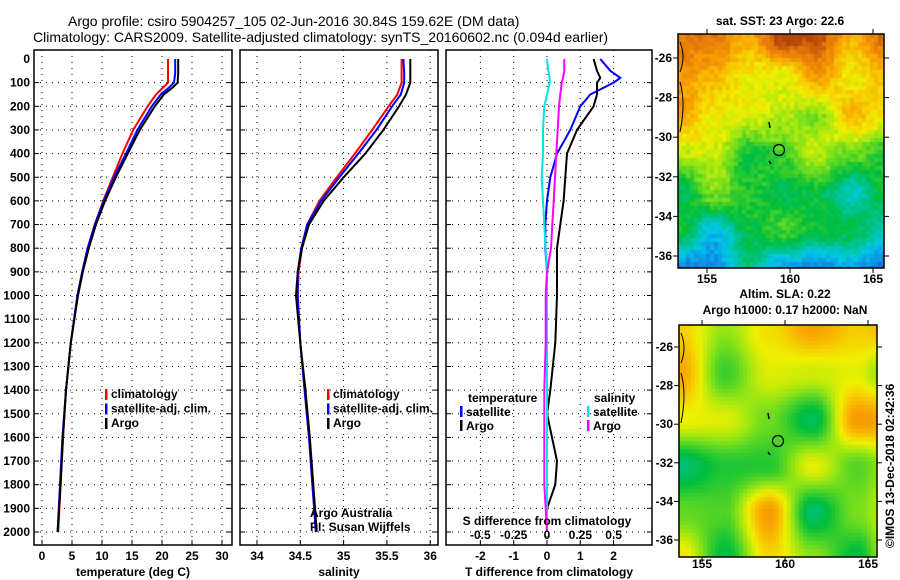 This screenshot has height=580, width=900. I want to click on x-tick-label: 2, so click(613, 556).